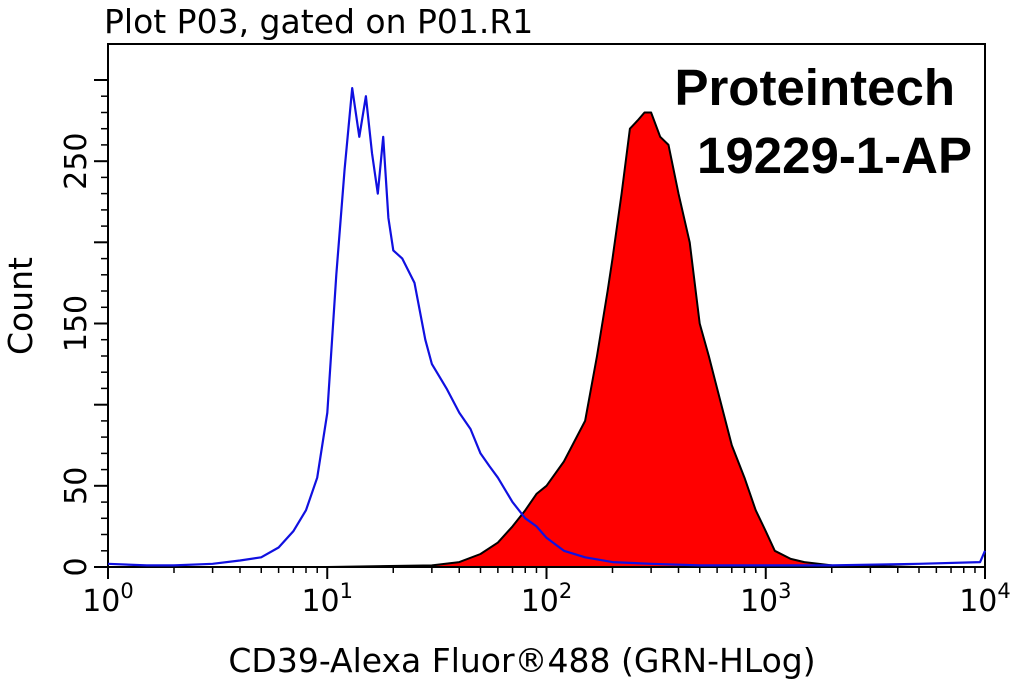 This screenshot has height=684, width=1015. What do you see at coordinates (521, 660) in the screenshot?
I see `x-axis-label: CD39-Alexa Fluor®488 (GRN-HLog)` at bounding box center [521, 660].